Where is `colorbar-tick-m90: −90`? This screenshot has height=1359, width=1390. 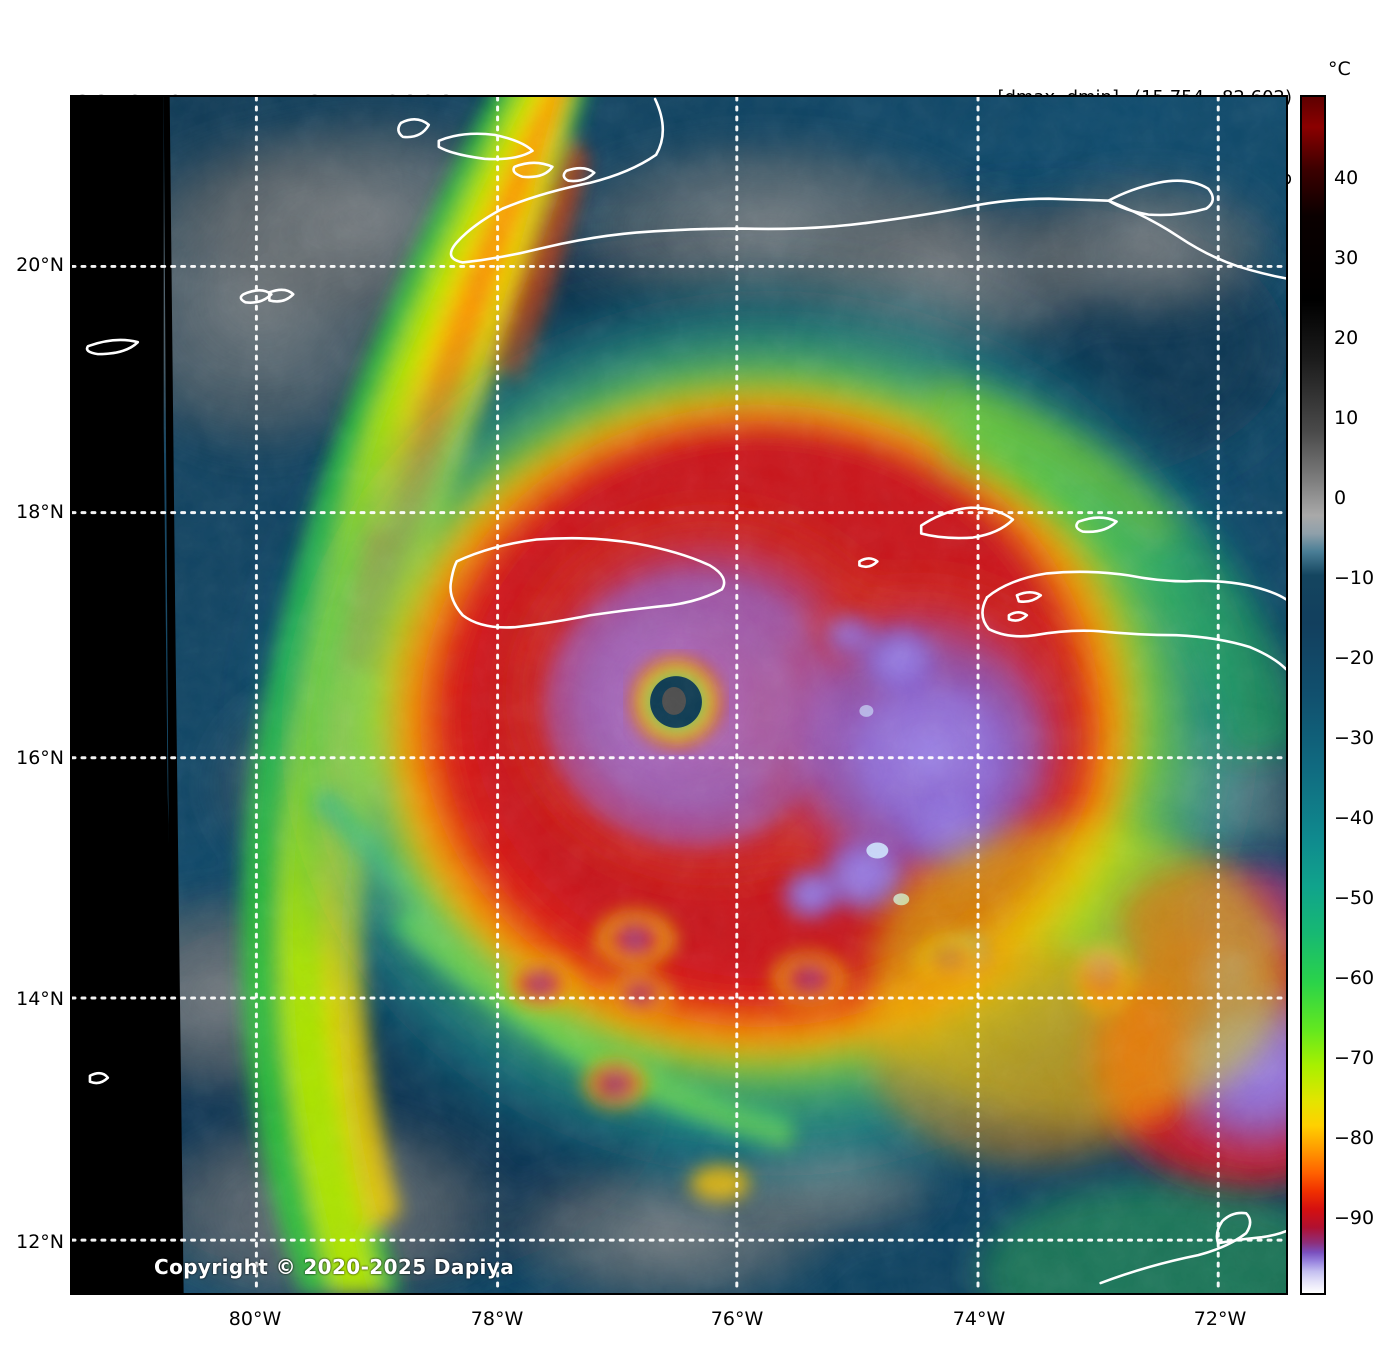 colorbar-tick-m90: −90 is located at coordinates (1354, 1218).